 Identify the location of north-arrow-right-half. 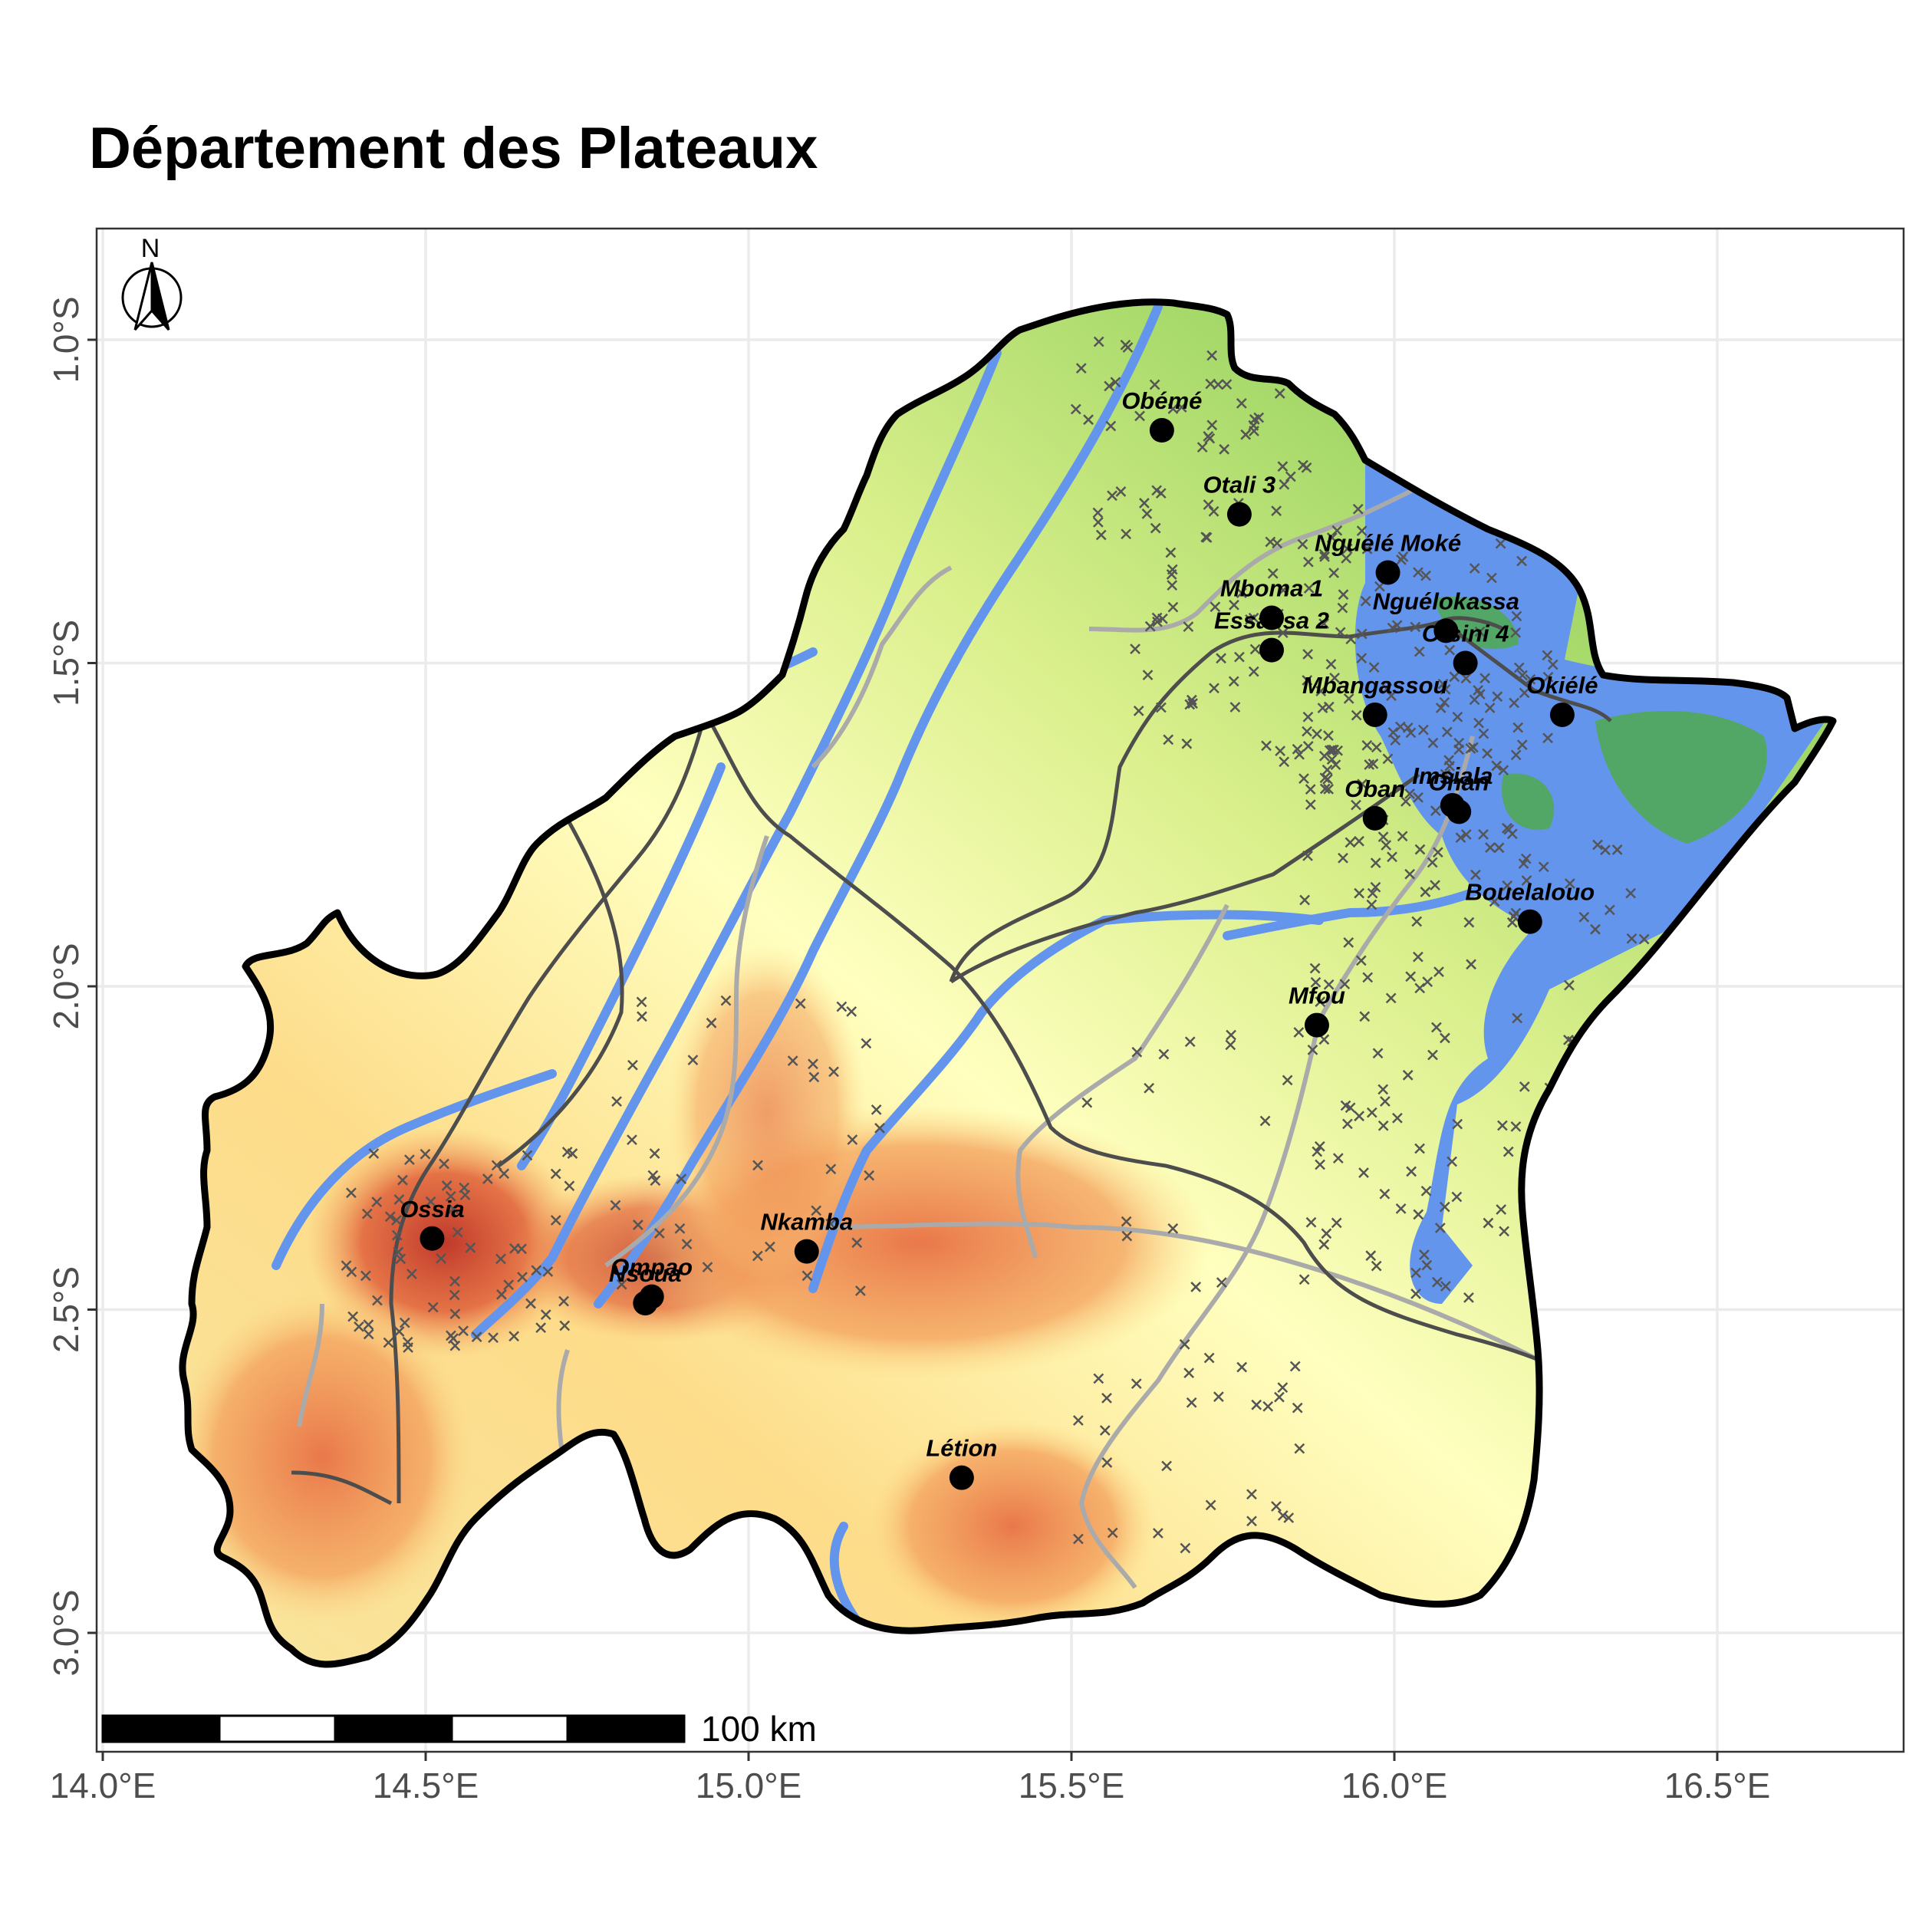
(160, 296).